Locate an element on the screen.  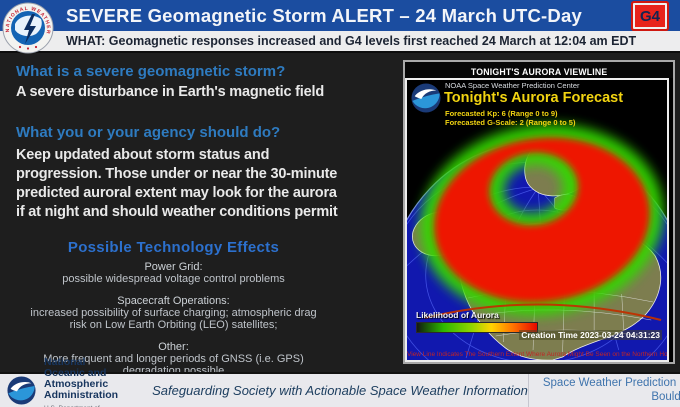
technology-effects-title: Possible Technology Effects is located at coordinates (173, 247).